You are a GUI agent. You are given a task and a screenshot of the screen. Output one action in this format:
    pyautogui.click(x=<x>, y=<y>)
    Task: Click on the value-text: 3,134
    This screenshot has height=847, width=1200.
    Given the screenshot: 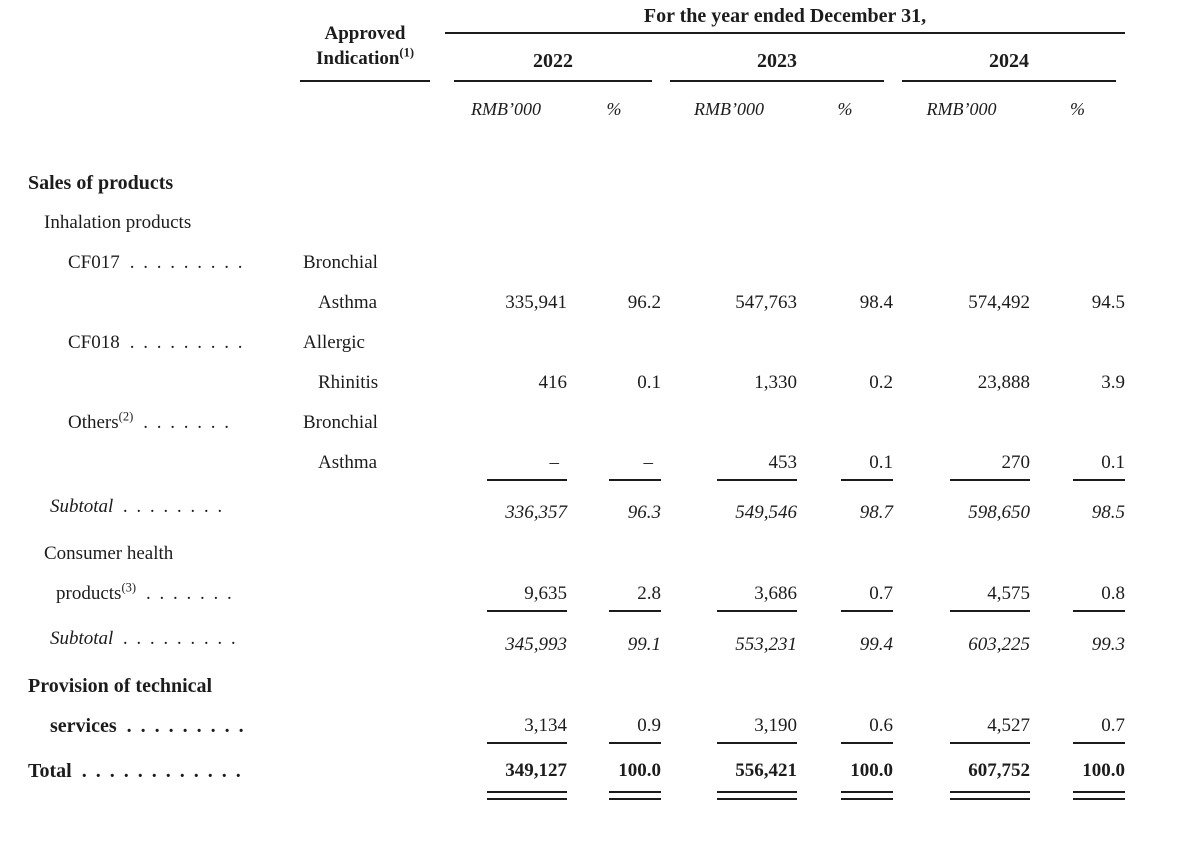 What is the action you would take?
    pyautogui.click(x=545, y=725)
    